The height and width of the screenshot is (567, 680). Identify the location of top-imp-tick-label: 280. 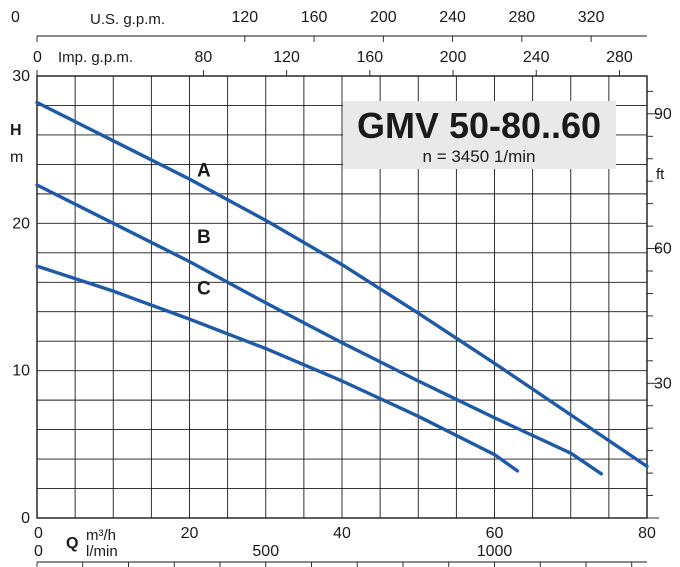
(619, 57).